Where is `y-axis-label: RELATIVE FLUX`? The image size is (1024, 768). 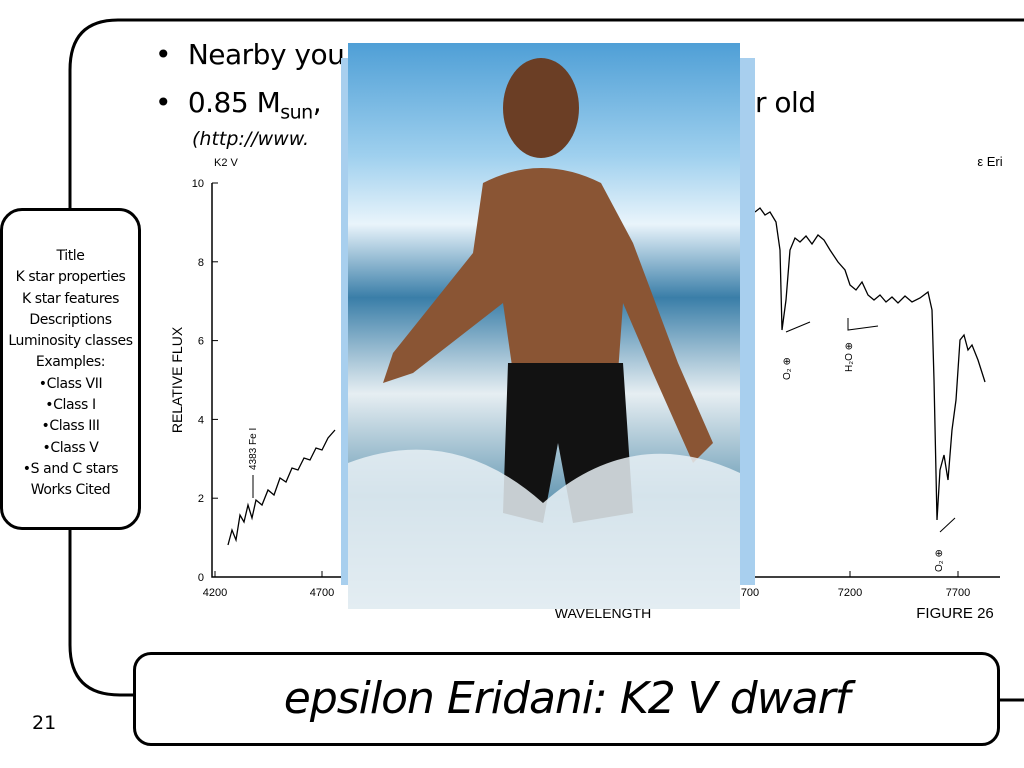
y-axis-label: RELATIVE FLUX is located at coordinates (177, 379).